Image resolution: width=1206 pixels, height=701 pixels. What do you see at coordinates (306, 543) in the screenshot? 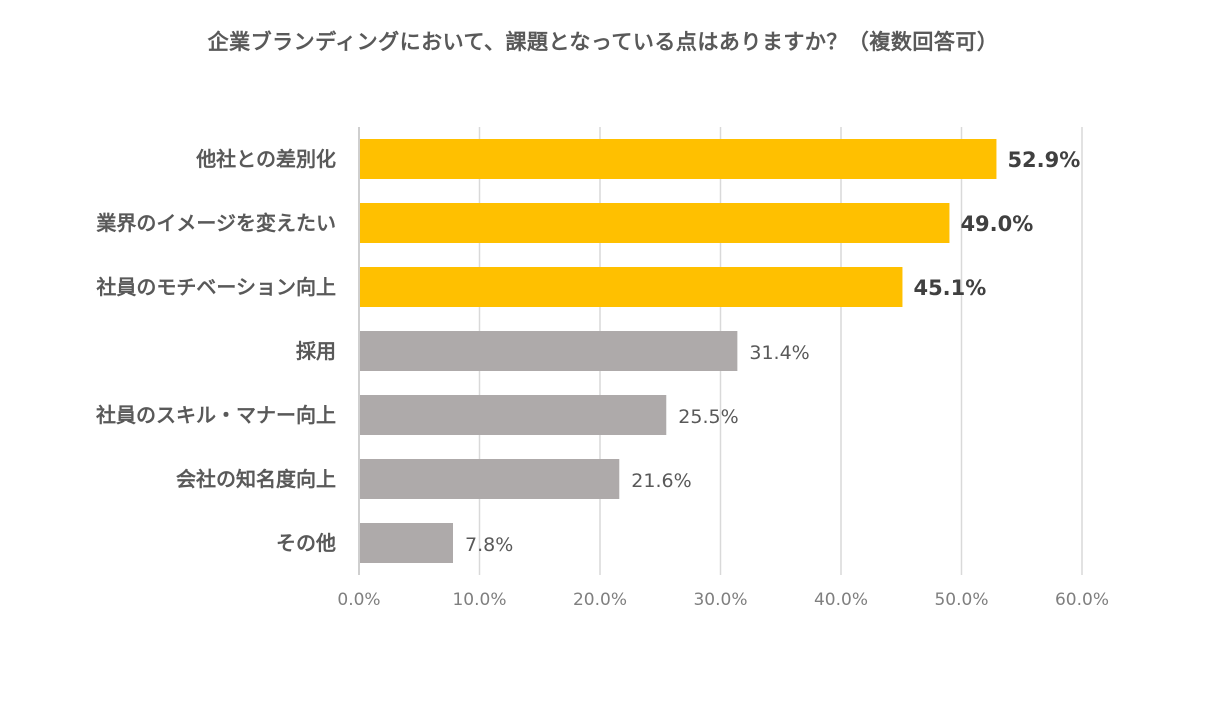
I see `category-label: その他` at bounding box center [306, 543].